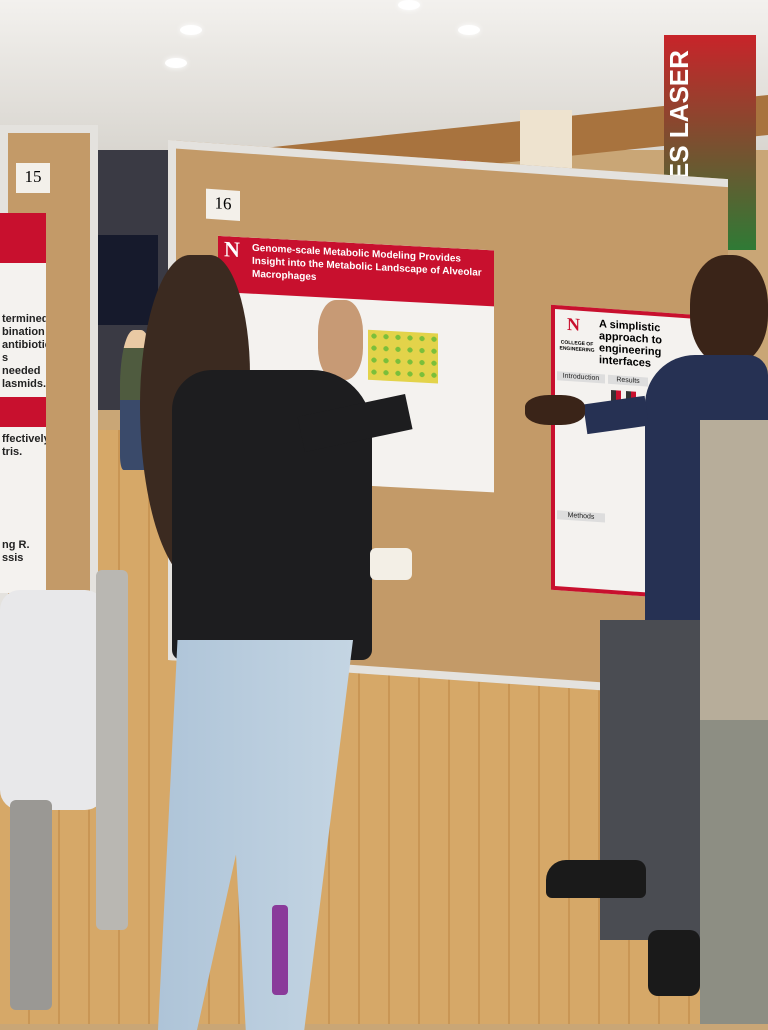  What do you see at coordinates (23, 332) in the screenshot?
I see `text-fragment: bination` at bounding box center [23, 332].